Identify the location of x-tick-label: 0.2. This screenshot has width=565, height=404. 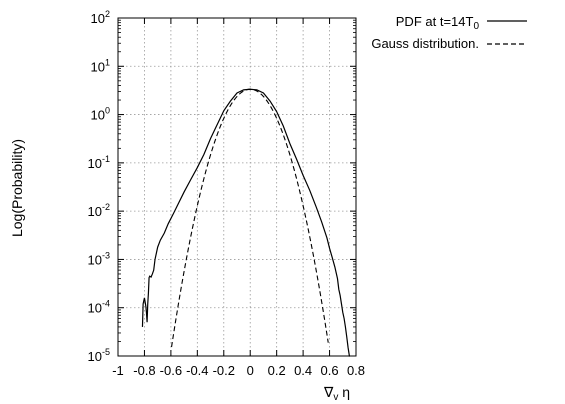
(277, 370).